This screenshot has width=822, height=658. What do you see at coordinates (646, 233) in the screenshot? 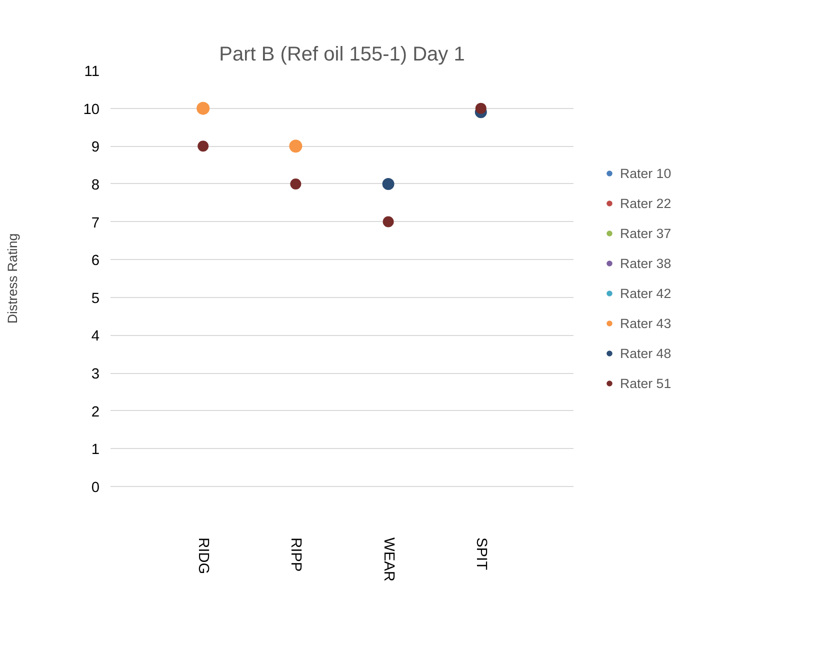
I see `legend-label: Rater 37` at bounding box center [646, 233].